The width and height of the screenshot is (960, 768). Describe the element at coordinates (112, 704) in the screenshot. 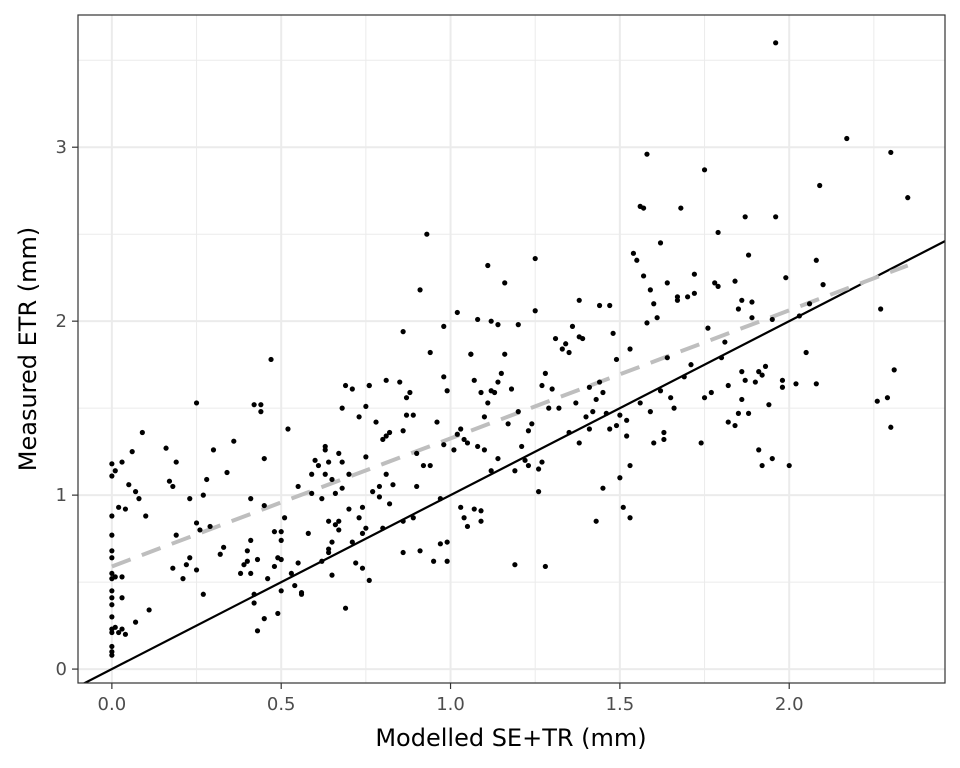

I see `x-tick-label: 0.0` at that location.